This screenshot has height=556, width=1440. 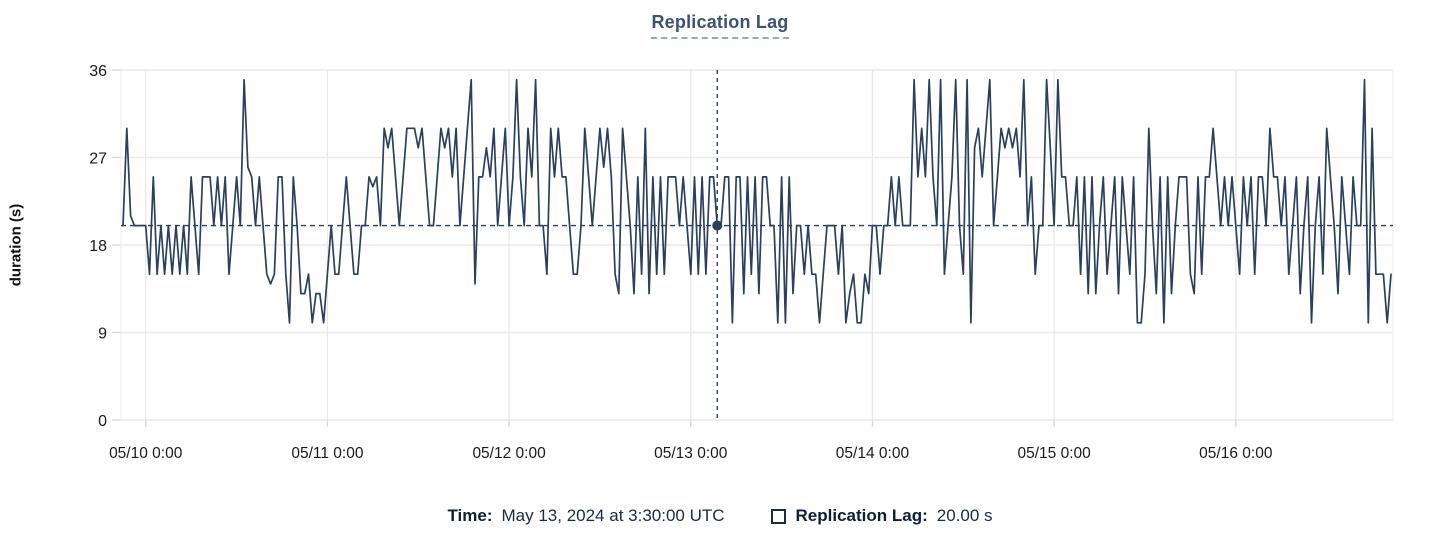 I want to click on x-tick-label: 05/10 0:00, so click(x=146, y=453).